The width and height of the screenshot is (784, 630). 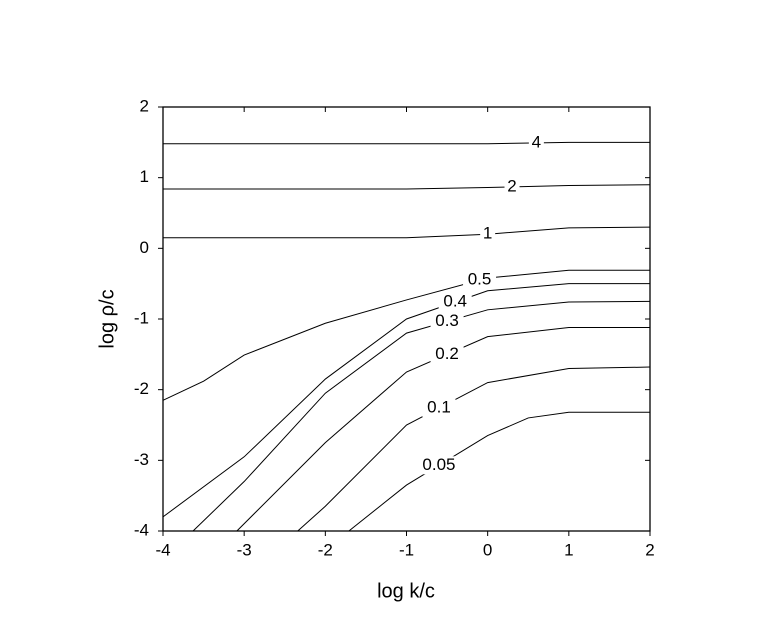 I want to click on x-tick-label: -2, so click(x=325, y=549).